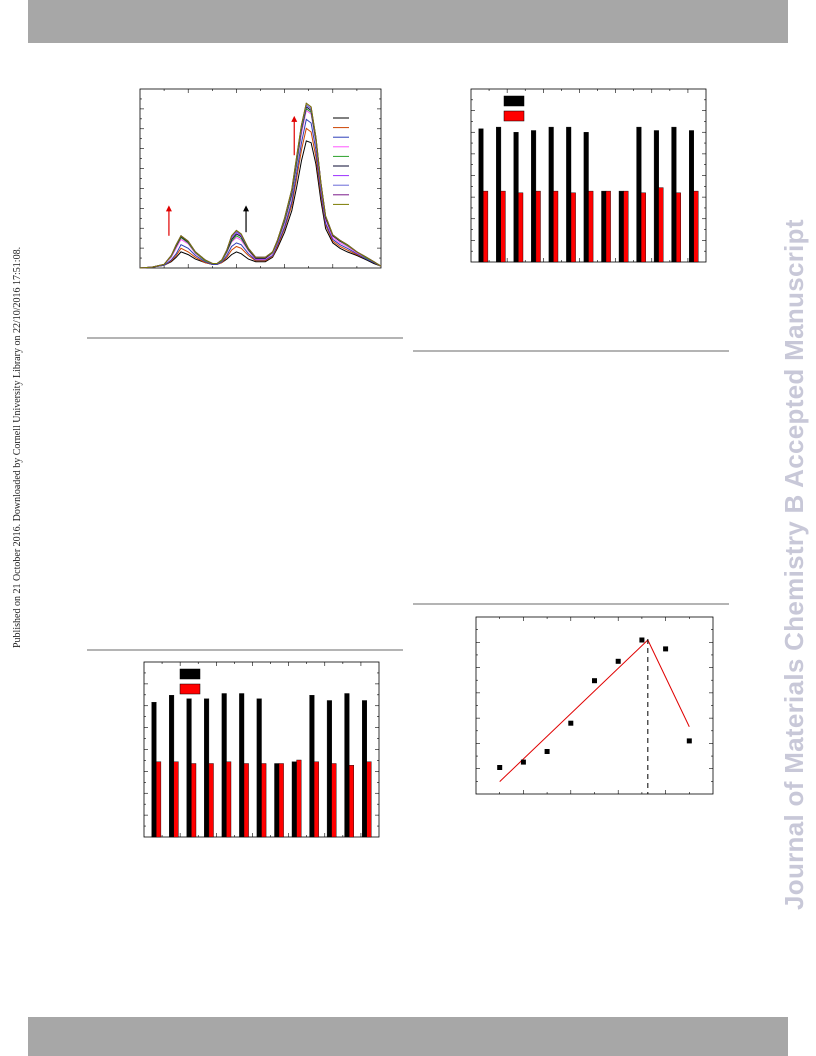  I want to click on spectra-frame, so click(260, 178).